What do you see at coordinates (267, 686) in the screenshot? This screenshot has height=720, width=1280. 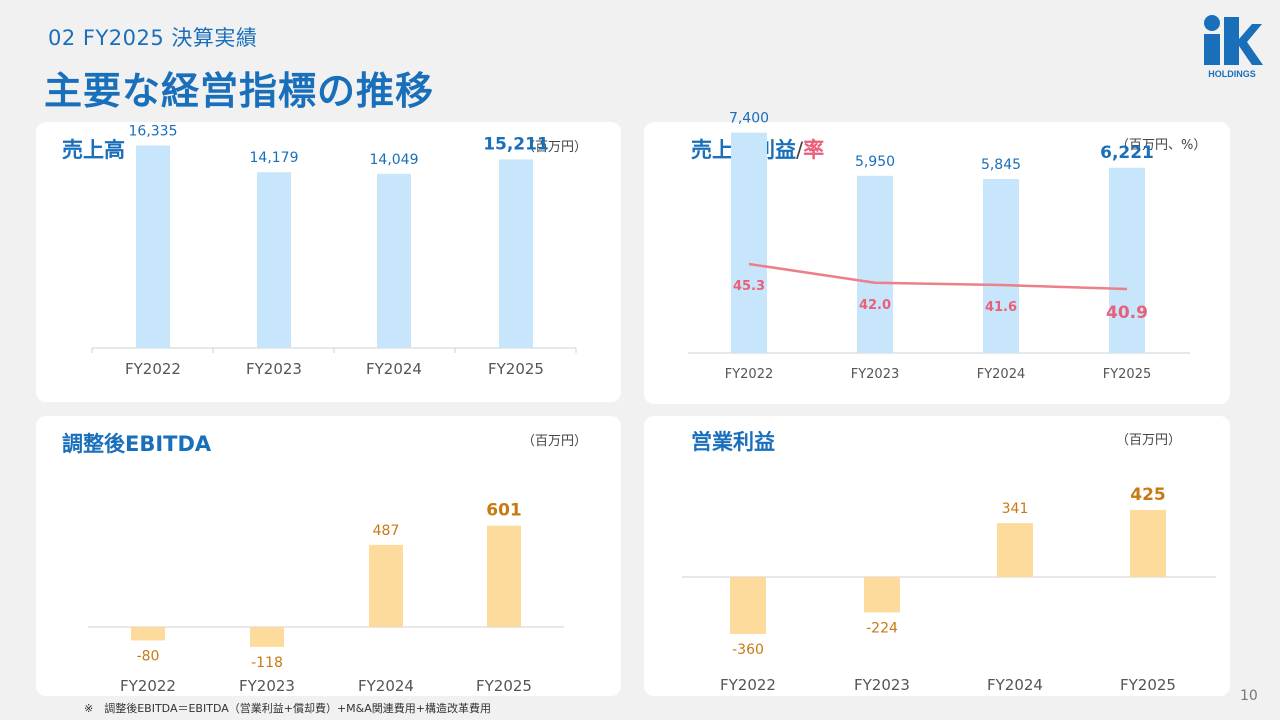 I see `ebitda-category-label: FY2023` at bounding box center [267, 686].